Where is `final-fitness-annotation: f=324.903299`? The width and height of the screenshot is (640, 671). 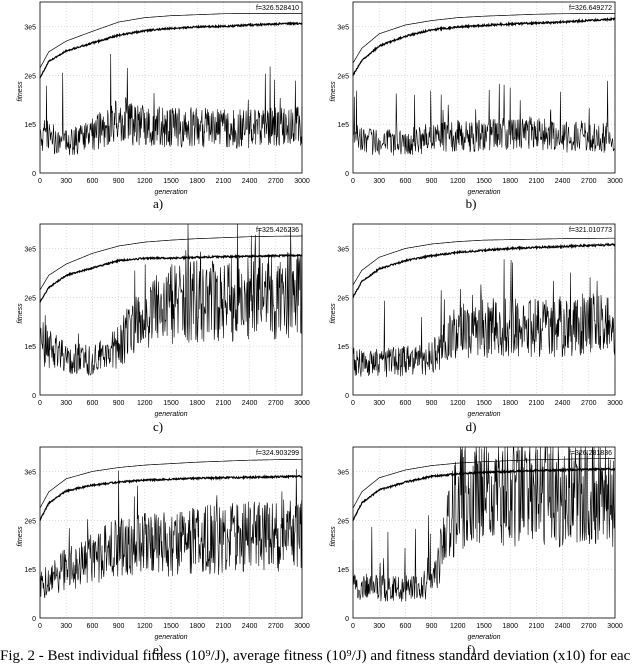
final-fitness-annotation: f=324.903299 is located at coordinates (277, 453).